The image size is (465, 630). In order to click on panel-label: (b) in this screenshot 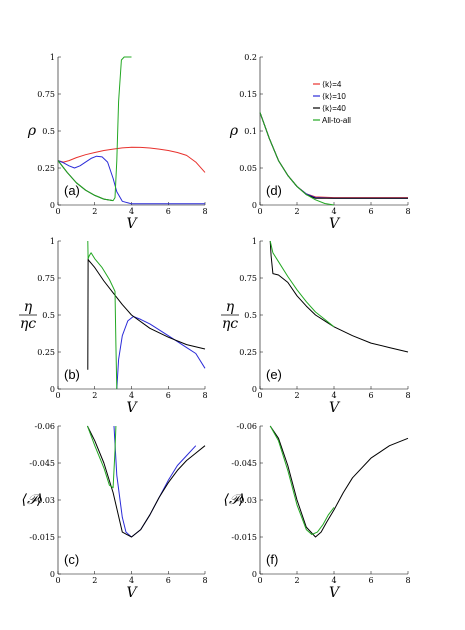, I will do `click(72, 374)`.